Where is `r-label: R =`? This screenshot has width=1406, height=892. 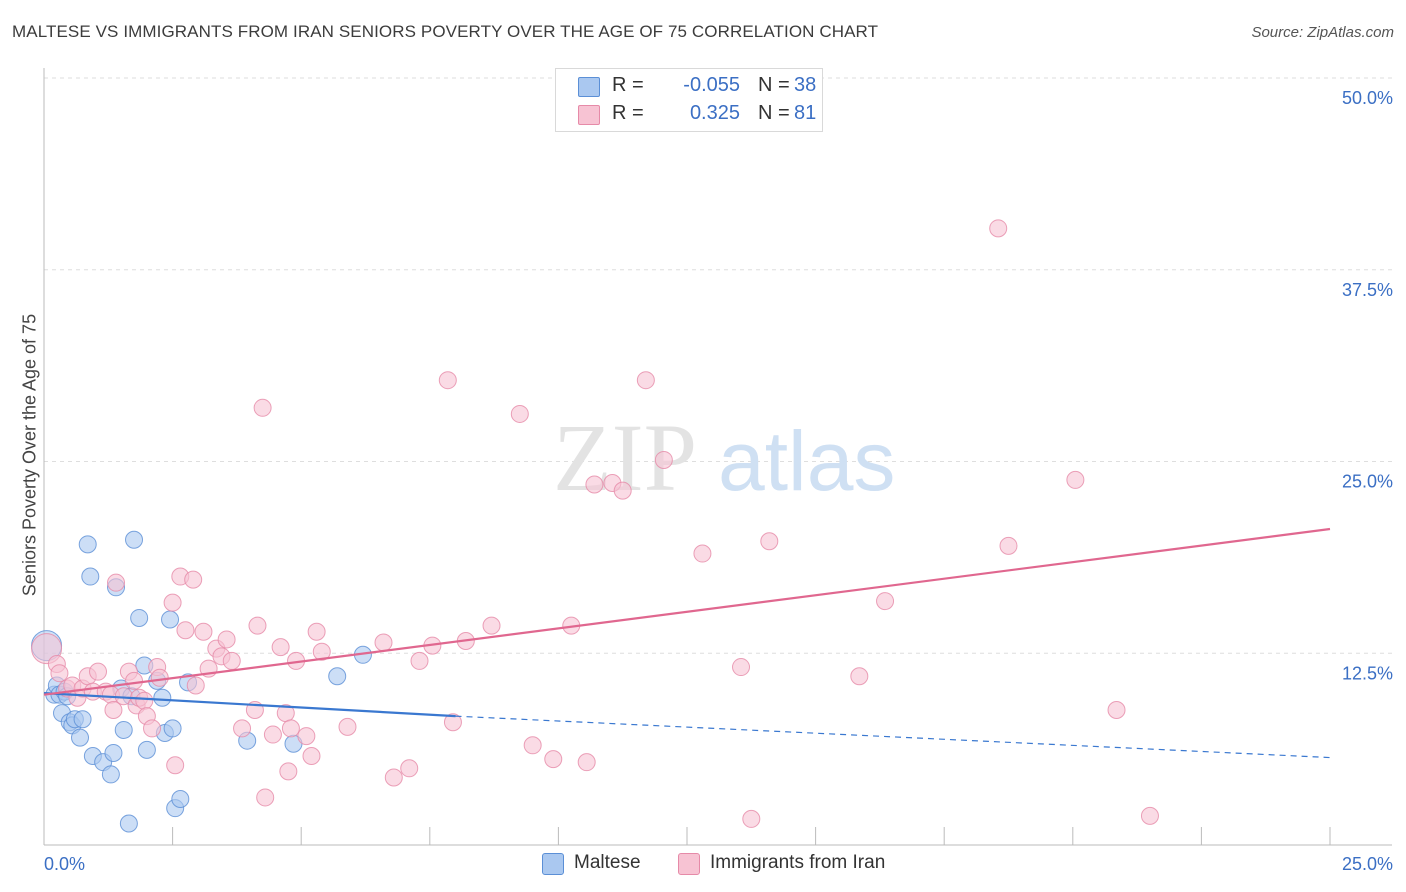
r-label: R = is located at coordinates (628, 85).